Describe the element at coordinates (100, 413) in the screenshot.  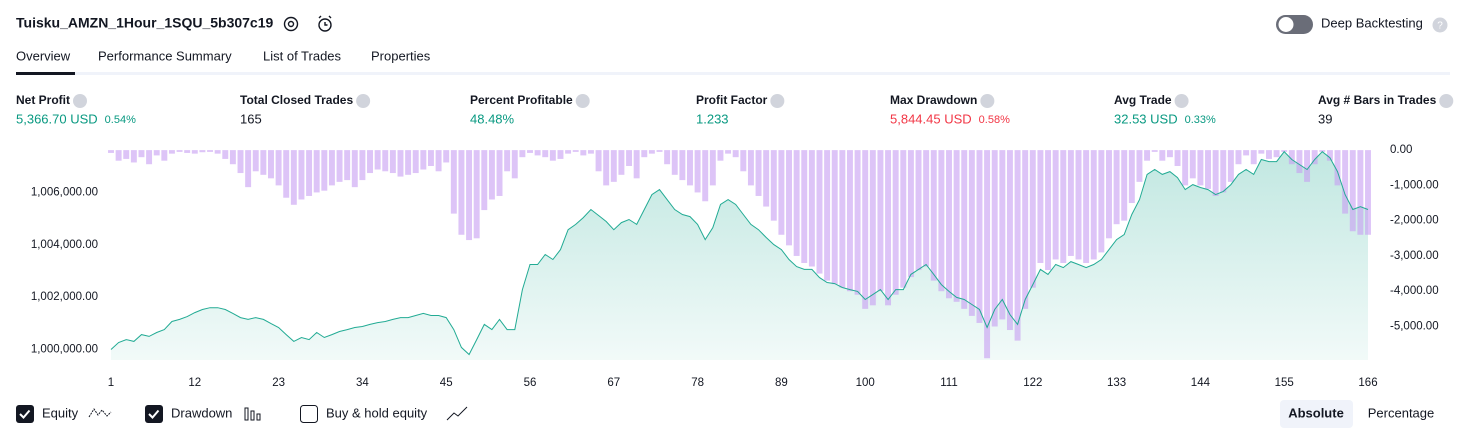
I see `equity-icon` at that location.